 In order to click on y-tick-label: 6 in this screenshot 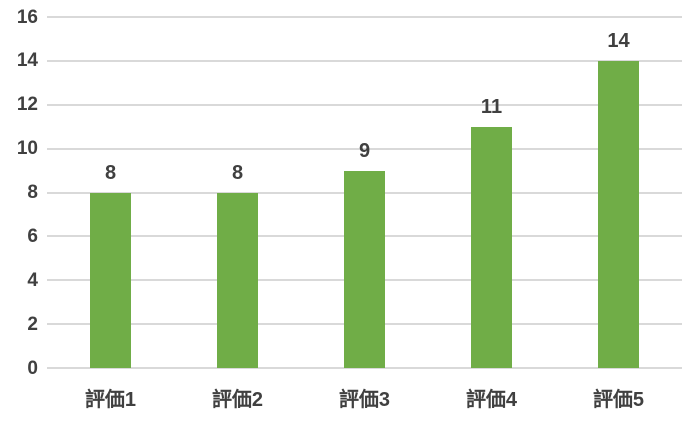, I will do `click(32, 236)`.